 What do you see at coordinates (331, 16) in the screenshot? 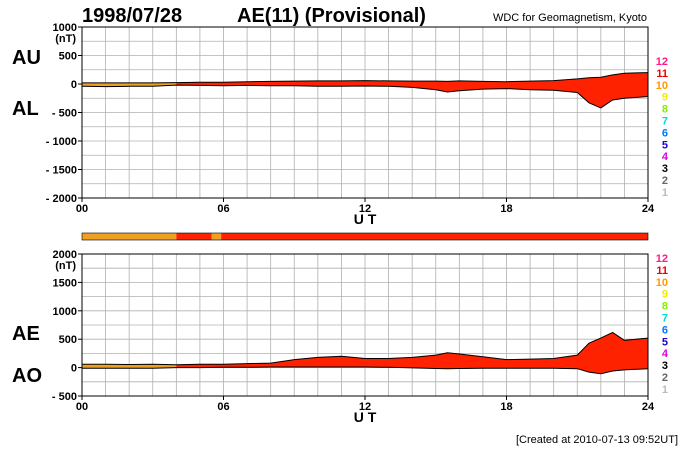
I see `index-title: AE(11) (Provisional)` at bounding box center [331, 16].